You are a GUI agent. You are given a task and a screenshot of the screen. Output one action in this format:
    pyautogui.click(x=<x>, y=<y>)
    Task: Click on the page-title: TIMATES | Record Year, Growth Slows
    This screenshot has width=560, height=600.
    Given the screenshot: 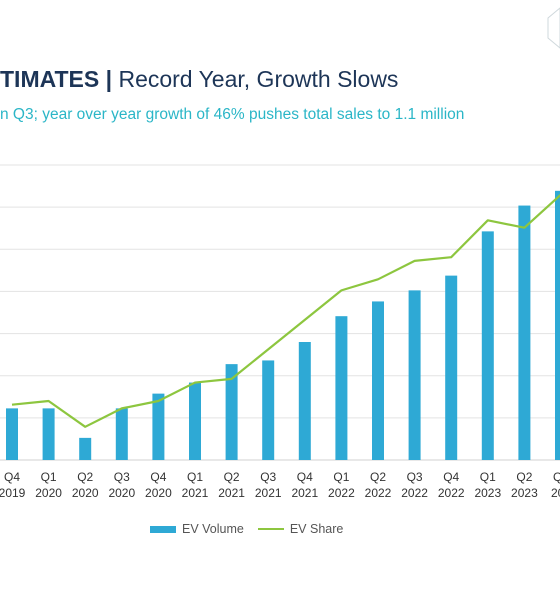 What is the action you would take?
    pyautogui.click(x=199, y=79)
    